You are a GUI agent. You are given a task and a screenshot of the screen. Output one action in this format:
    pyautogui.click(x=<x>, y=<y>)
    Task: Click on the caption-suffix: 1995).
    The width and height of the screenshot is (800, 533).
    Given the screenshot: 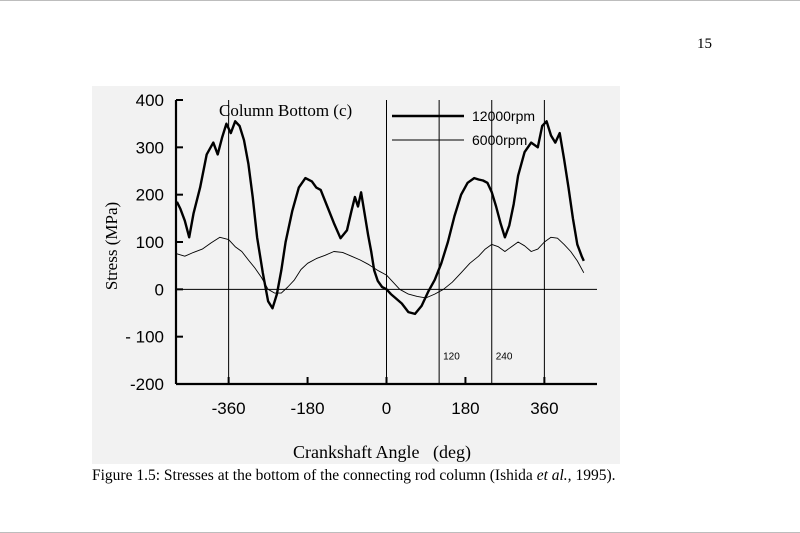 What is the action you would take?
    pyautogui.click(x=593, y=475)
    